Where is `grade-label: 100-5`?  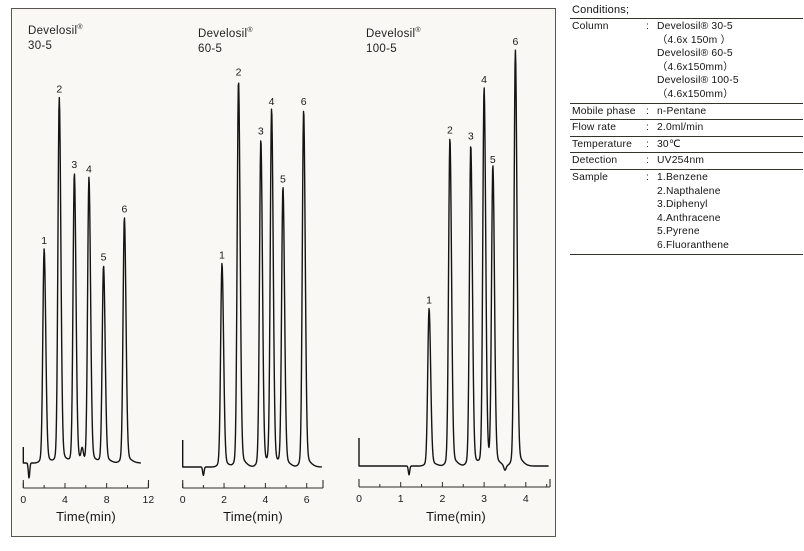 grade-label: 100-5 is located at coordinates (381, 48).